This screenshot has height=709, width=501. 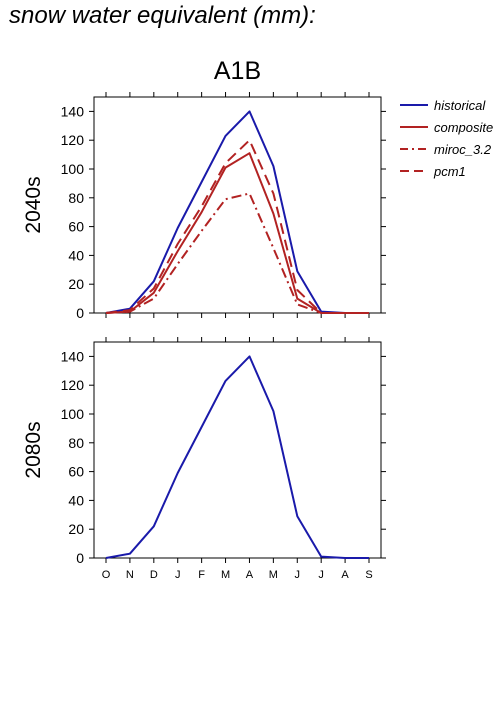 I want to click on x-tick-label: O, so click(x=106, y=575).